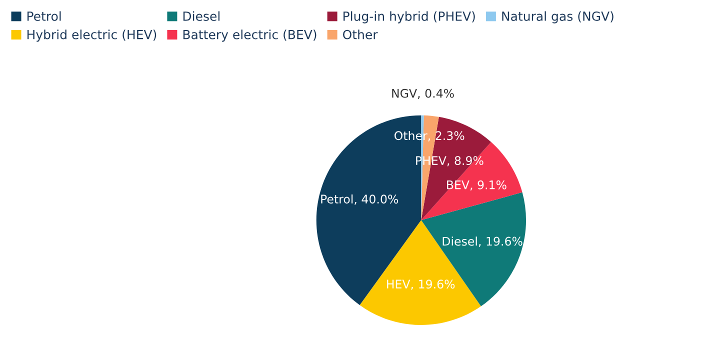 This screenshot has width=702, height=344. Describe the element at coordinates (360, 35) in the screenshot. I see `legend-label: Other` at that location.